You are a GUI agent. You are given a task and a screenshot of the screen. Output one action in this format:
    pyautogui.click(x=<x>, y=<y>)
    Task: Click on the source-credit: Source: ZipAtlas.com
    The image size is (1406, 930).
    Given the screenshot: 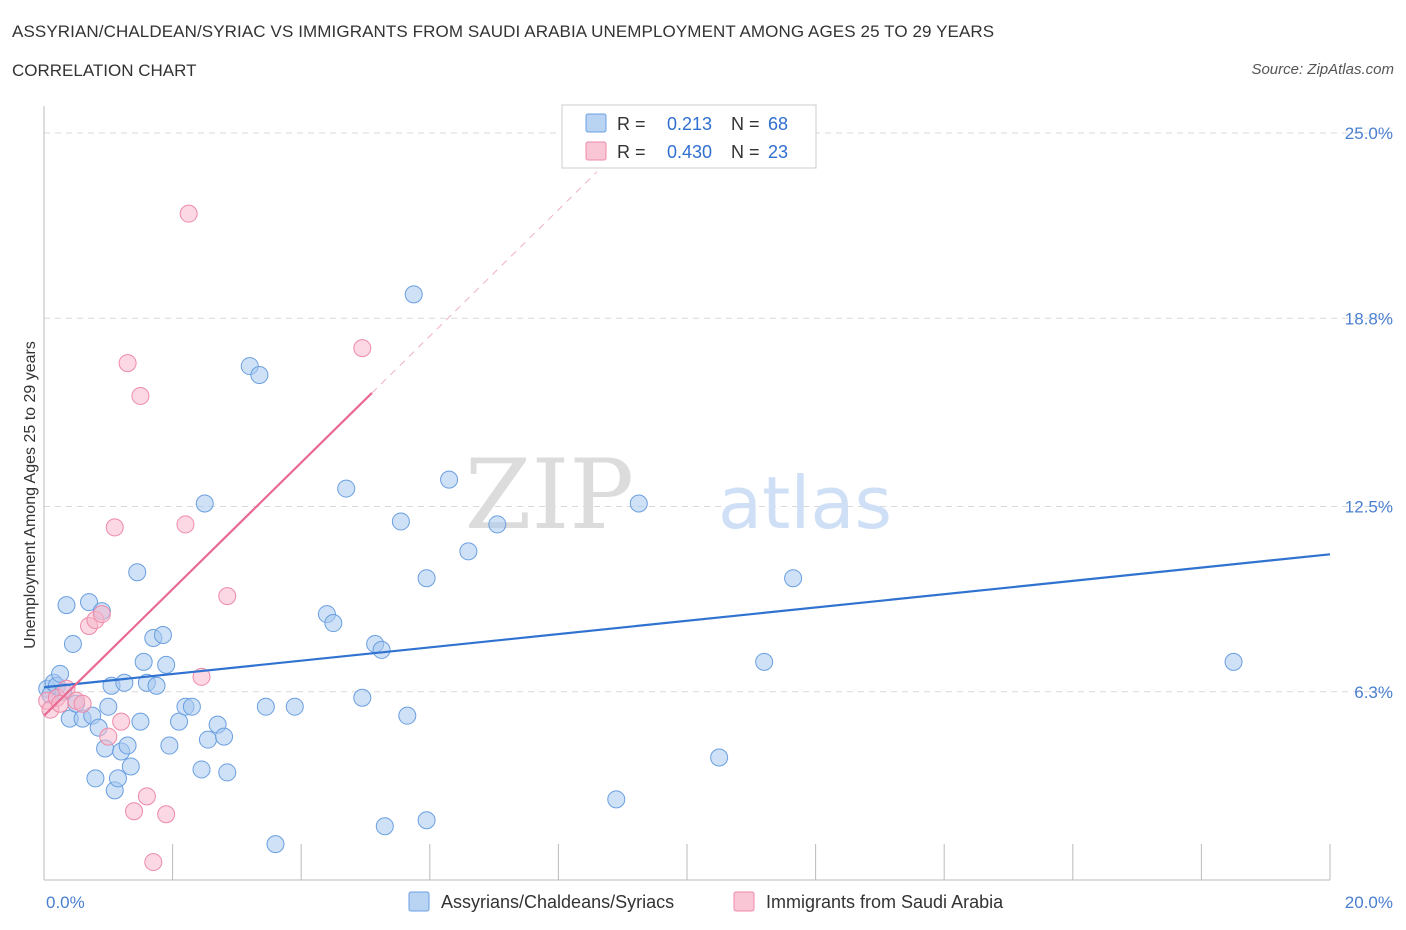 What is the action you would take?
    pyautogui.click(x=1322, y=69)
    